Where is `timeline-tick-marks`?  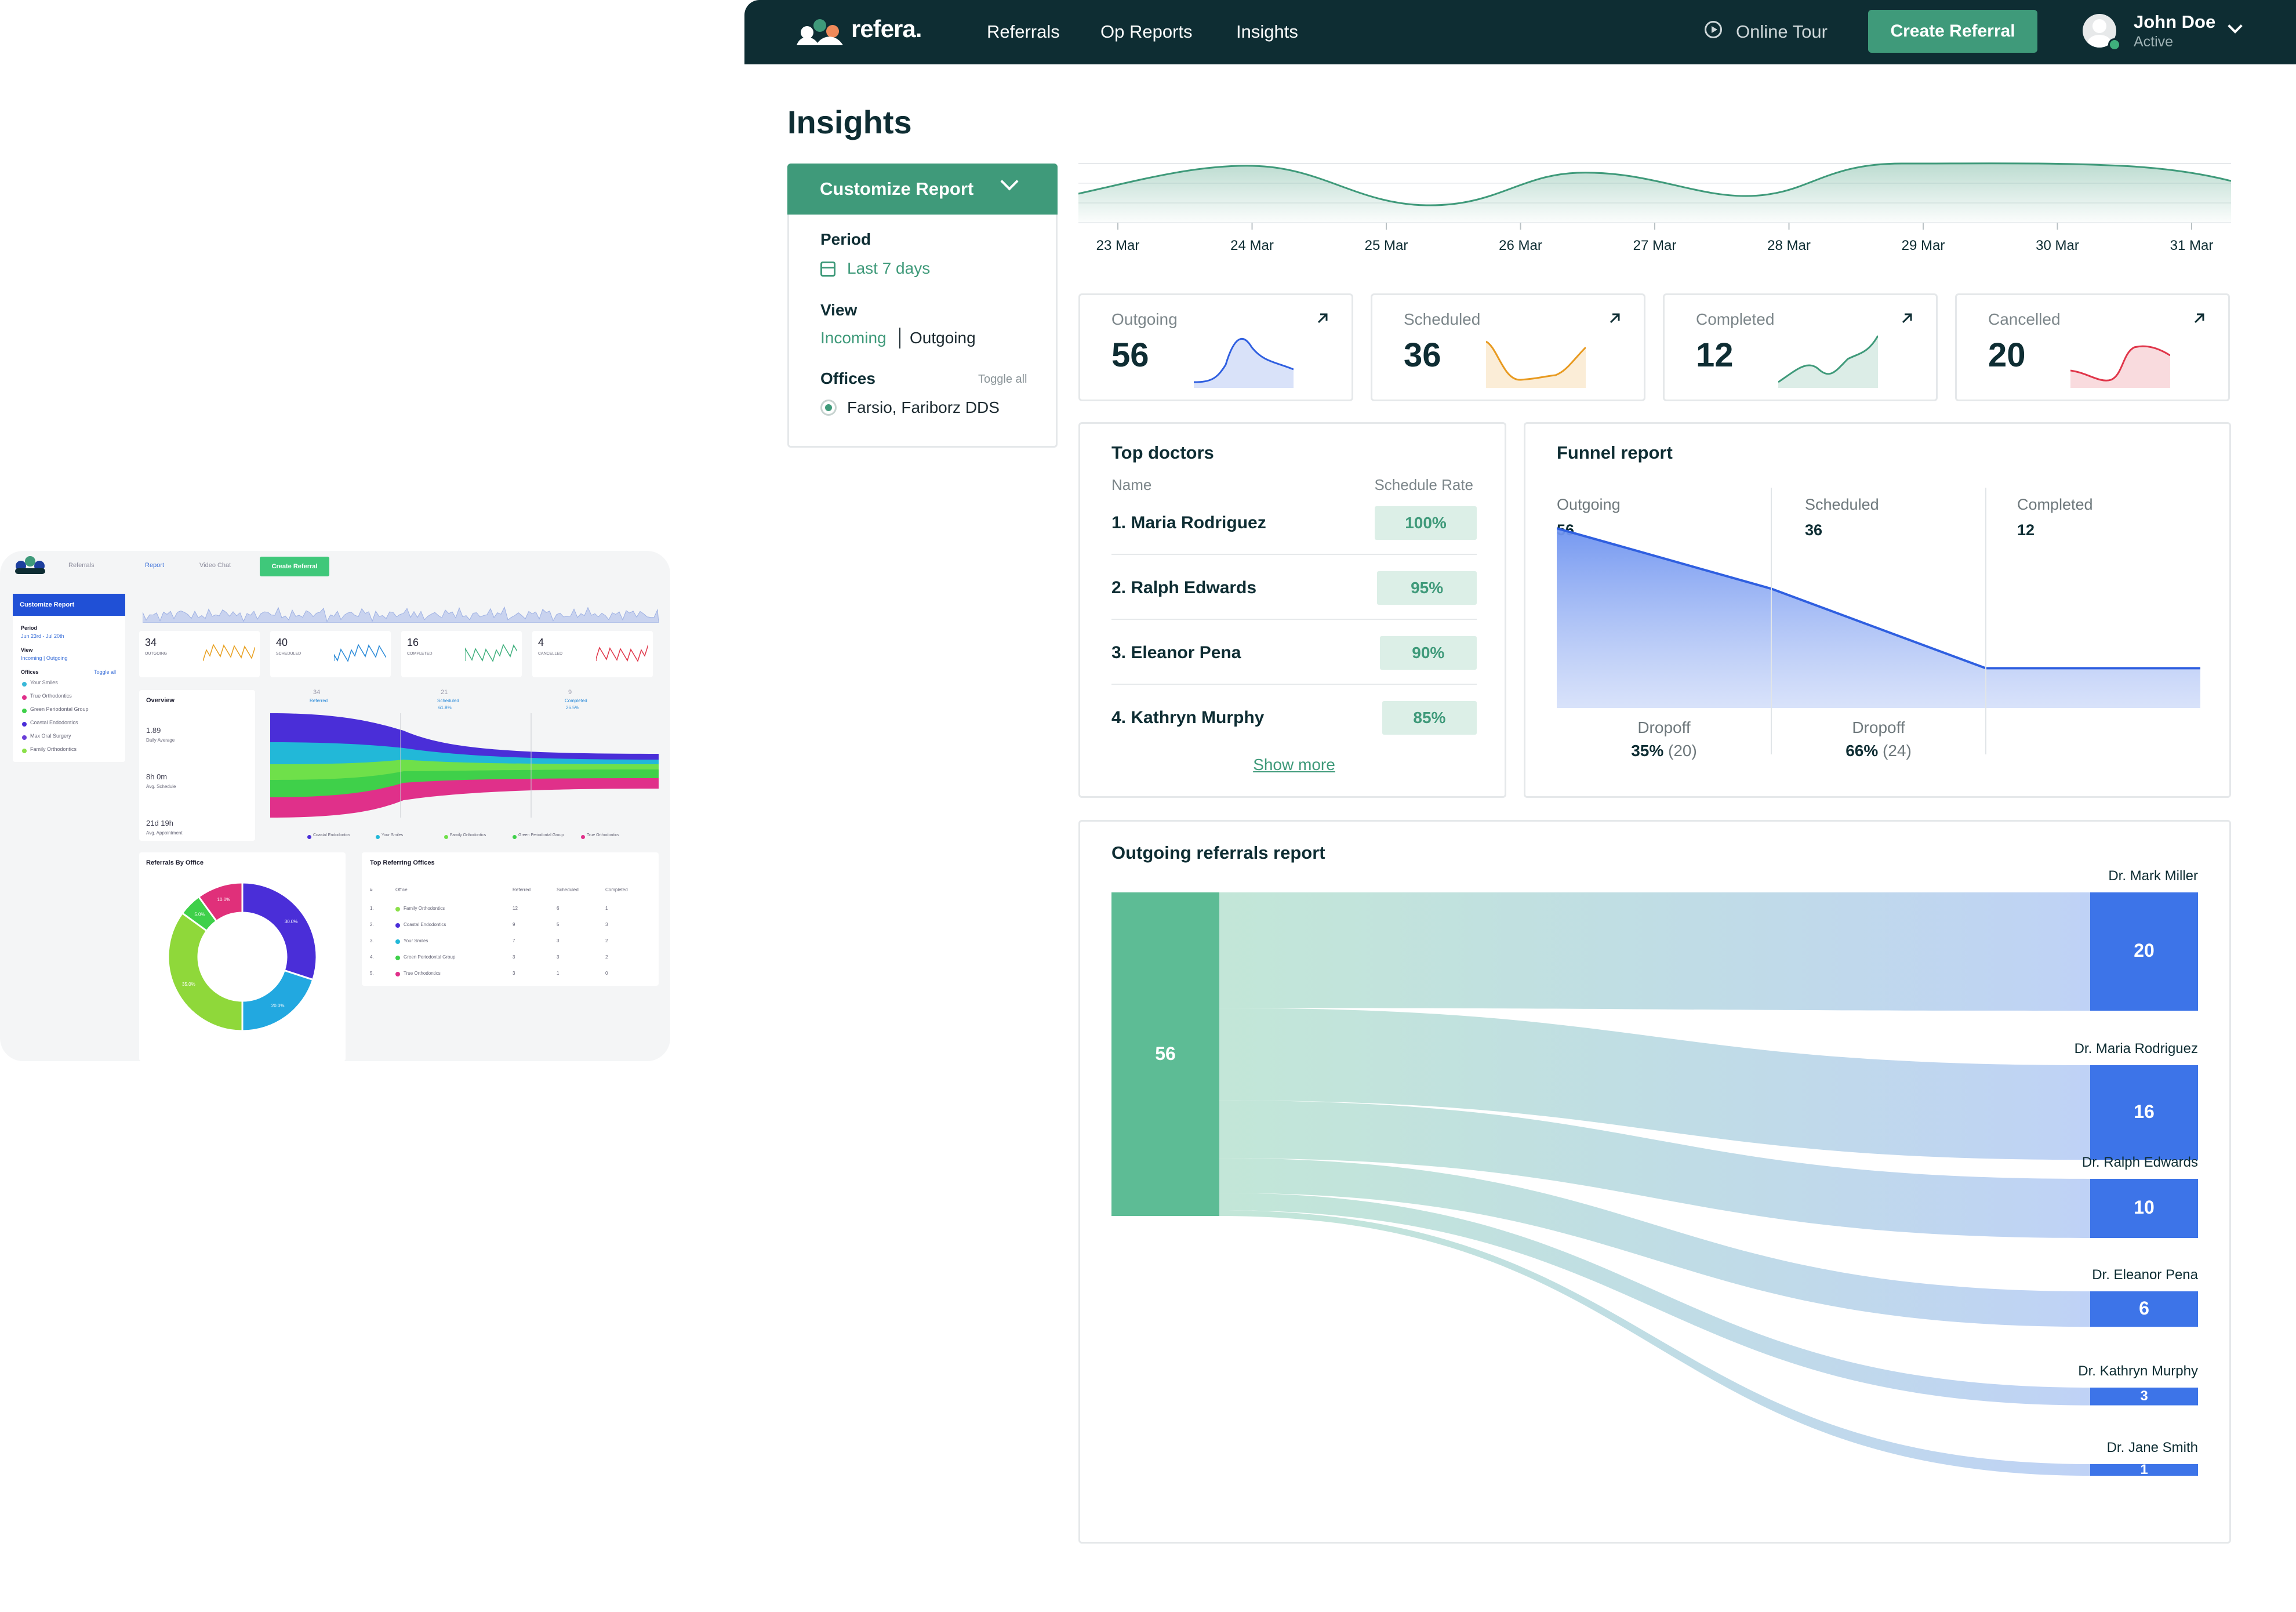 timeline-tick-marks is located at coordinates (1654, 226).